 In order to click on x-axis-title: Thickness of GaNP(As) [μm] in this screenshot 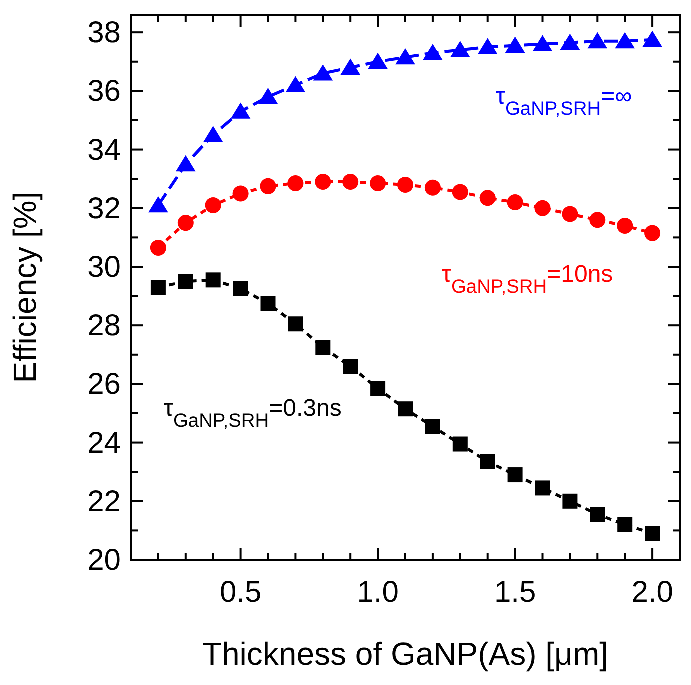, I will do `click(405, 654)`.